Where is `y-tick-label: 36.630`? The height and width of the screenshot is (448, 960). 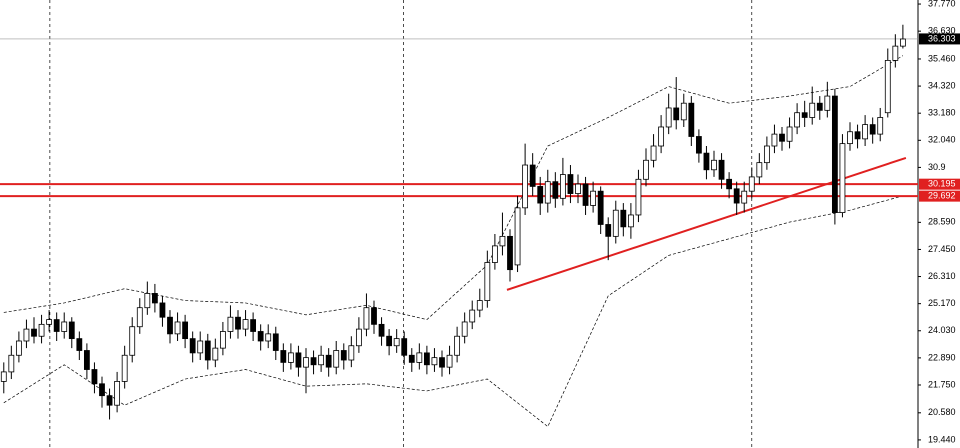 y-tick-label: 36.630 is located at coordinates (942, 31).